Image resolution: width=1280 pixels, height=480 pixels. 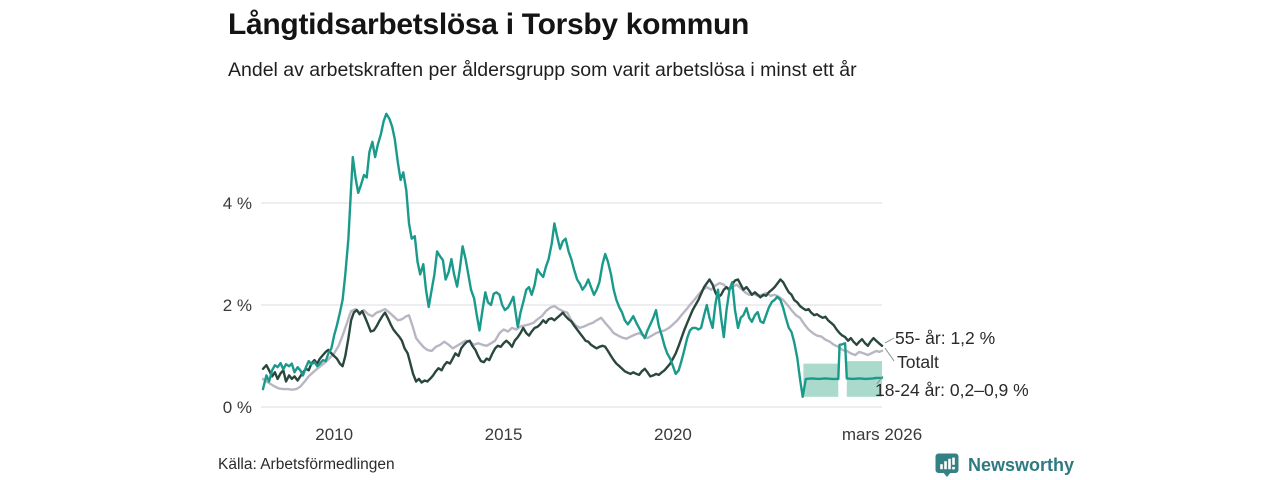 I want to click on uncertainty-band, so click(x=821, y=380).